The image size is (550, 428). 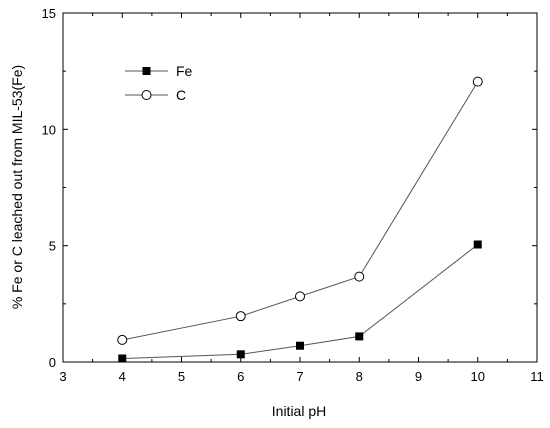 What do you see at coordinates (52, 362) in the screenshot?
I see `y-tick-label: 0` at bounding box center [52, 362].